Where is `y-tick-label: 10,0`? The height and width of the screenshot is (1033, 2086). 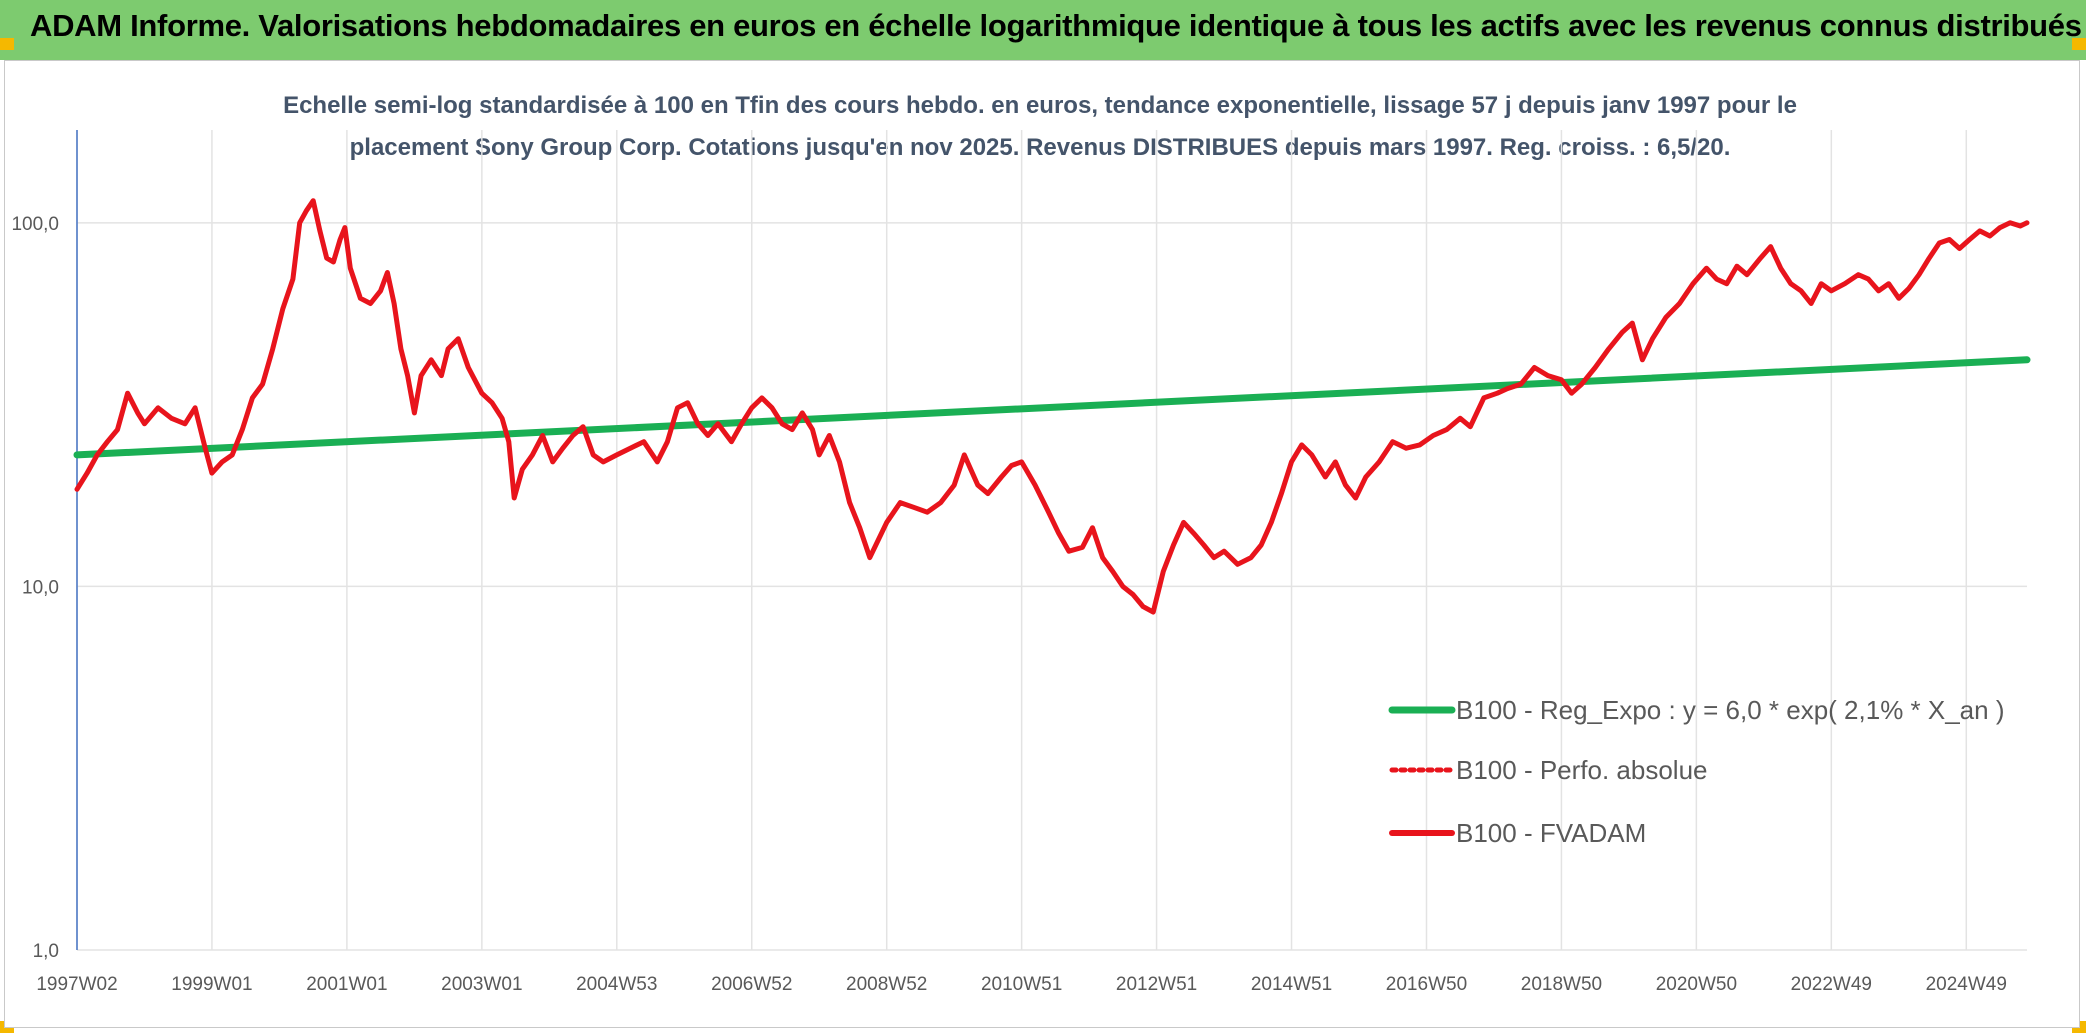 y-tick-label: 10,0 is located at coordinates (40, 587).